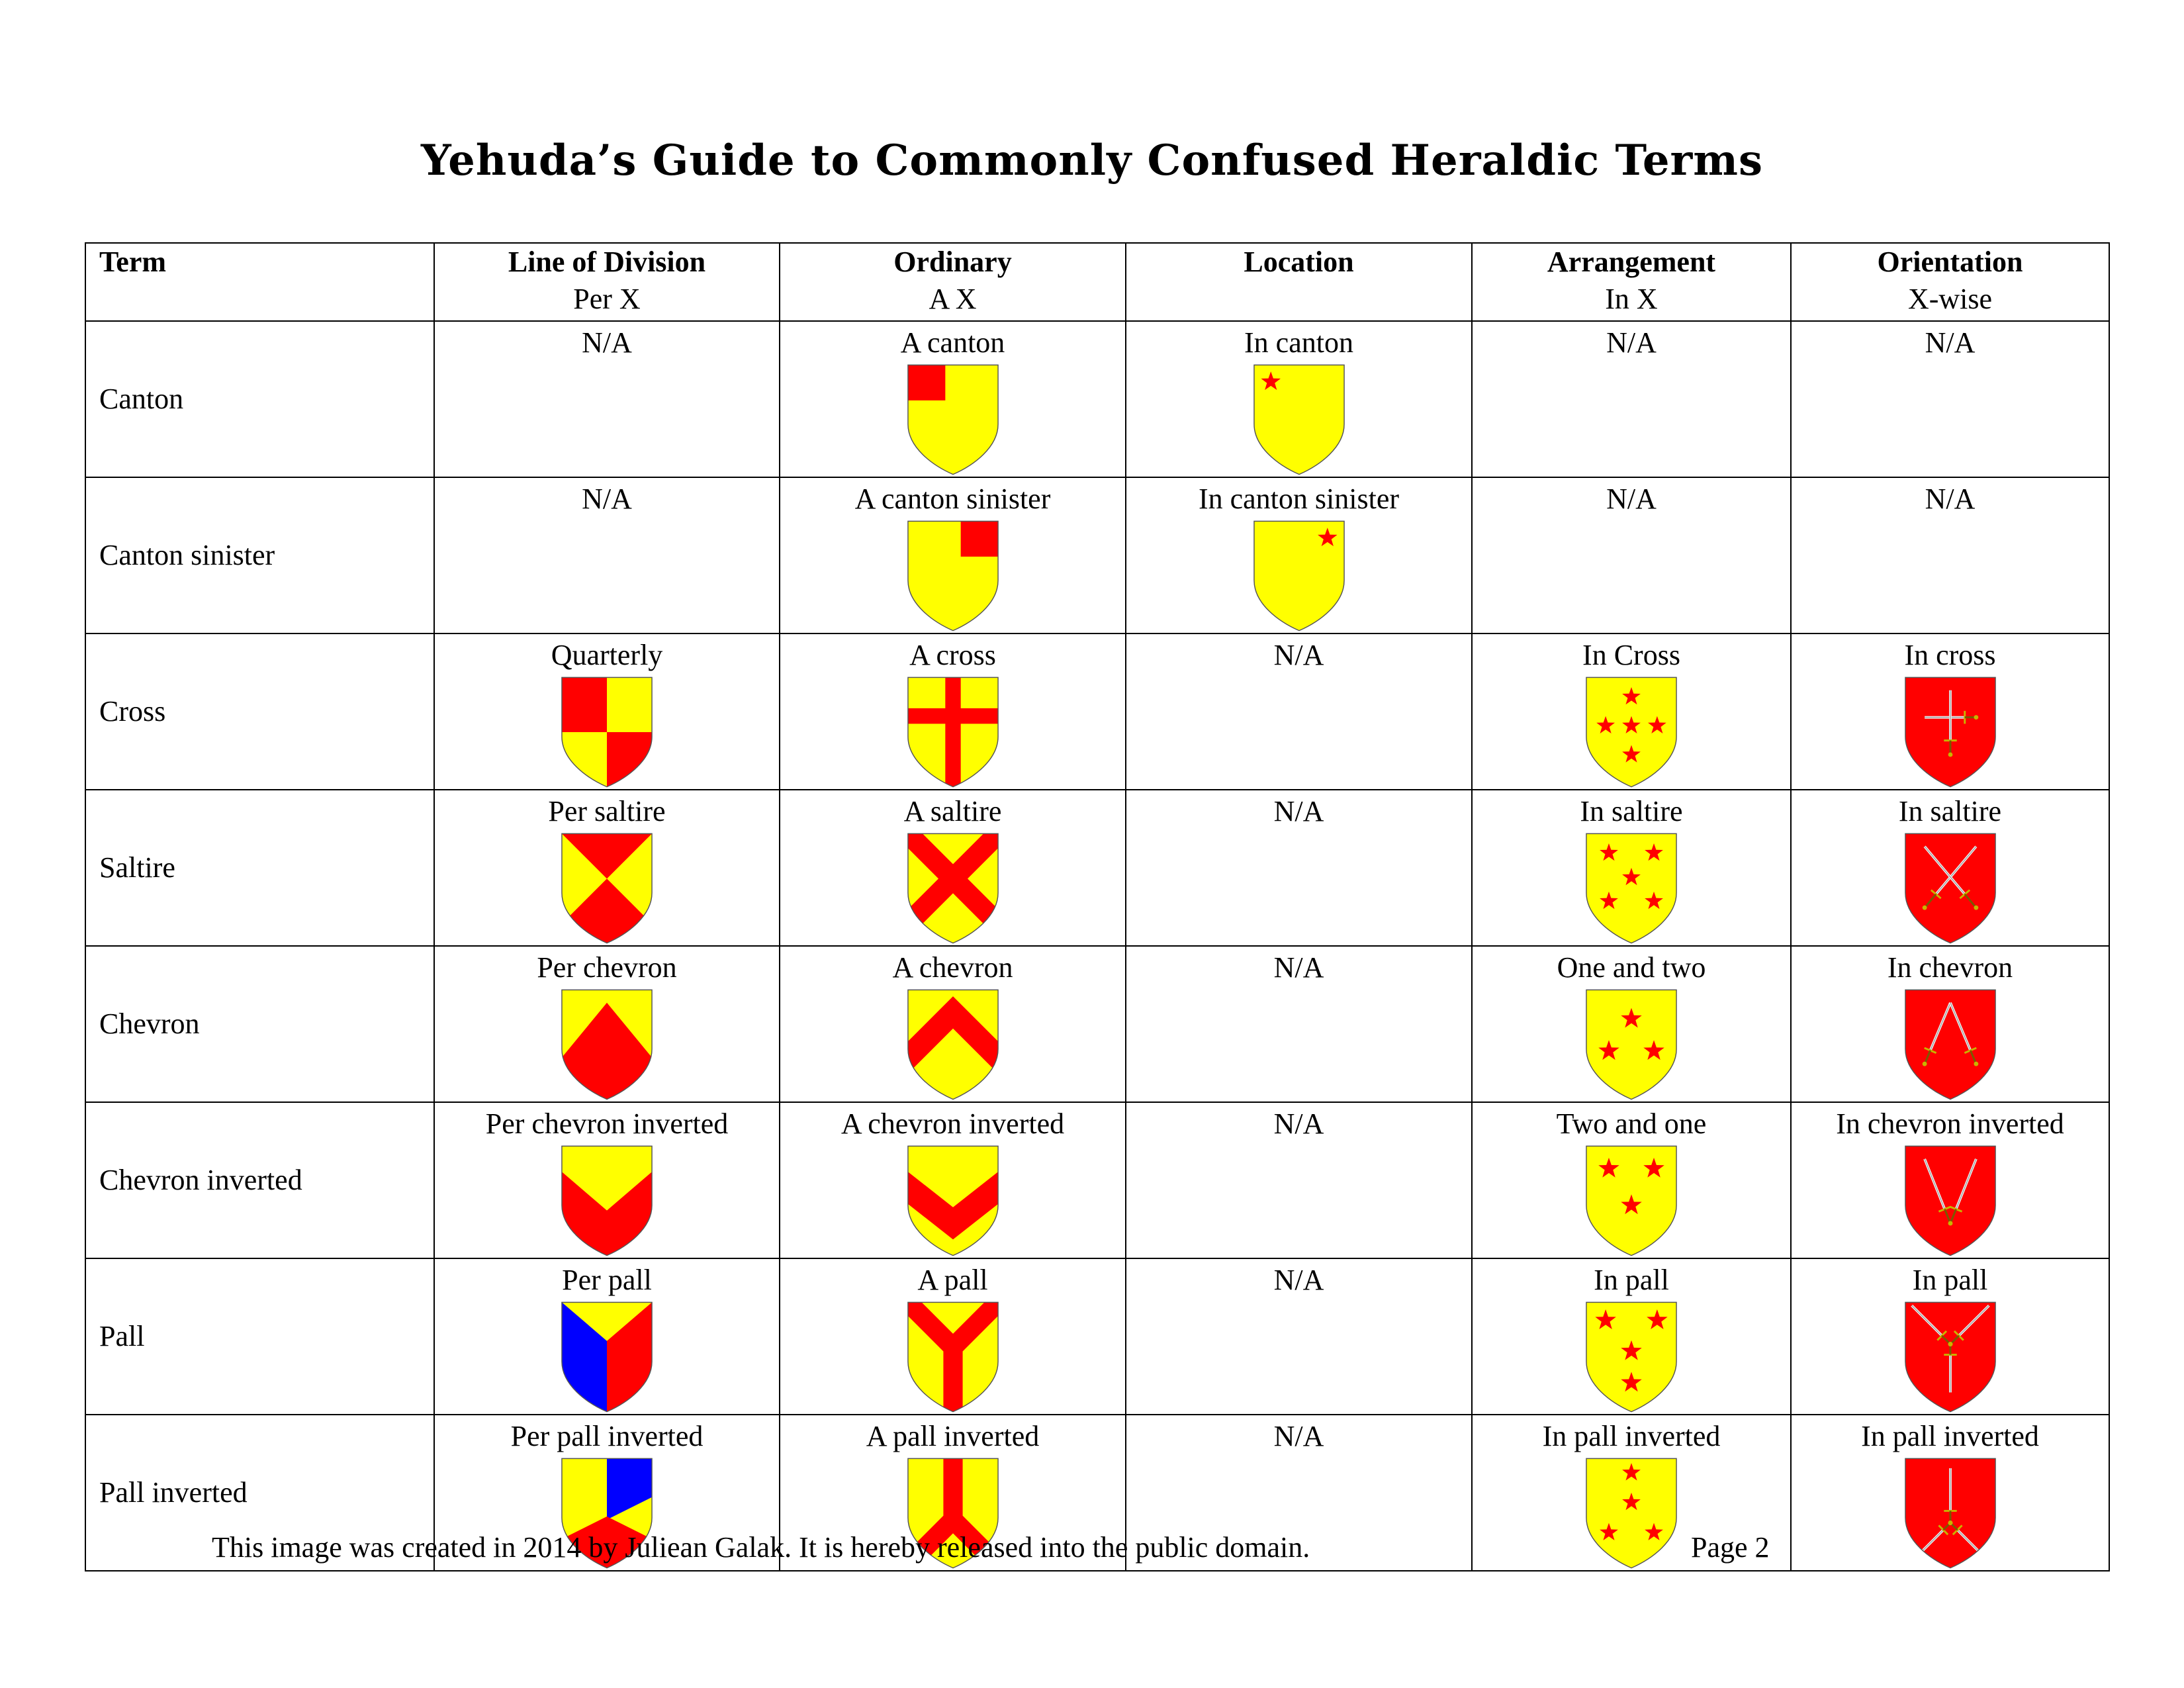 This screenshot has height=1688, width=2184. What do you see at coordinates (260, 555) in the screenshot?
I see `term-cell: Canton sinister` at bounding box center [260, 555].